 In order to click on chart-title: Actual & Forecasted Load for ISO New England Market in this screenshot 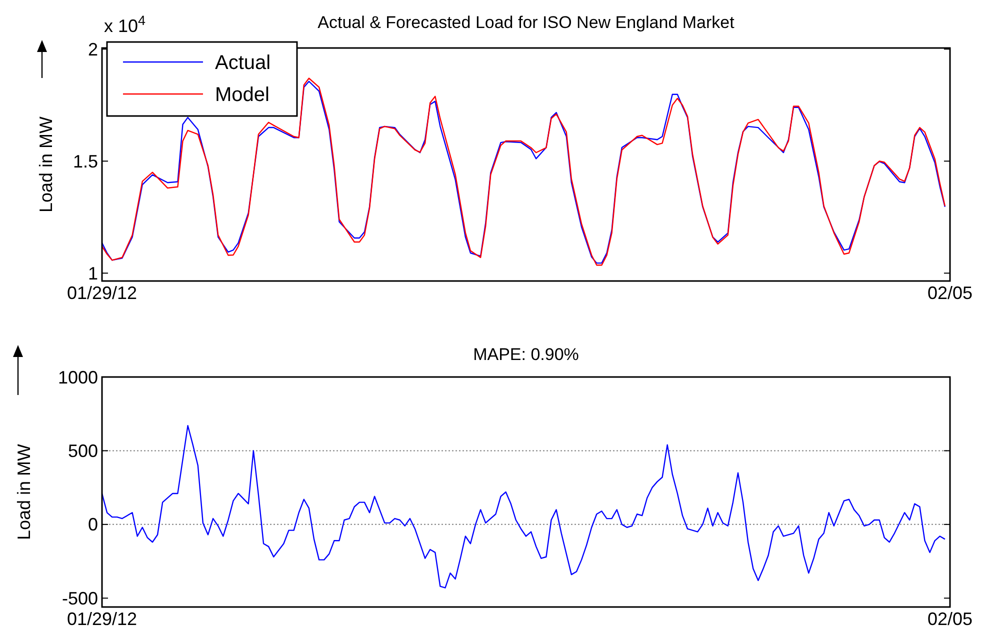, I will do `click(526, 22)`.